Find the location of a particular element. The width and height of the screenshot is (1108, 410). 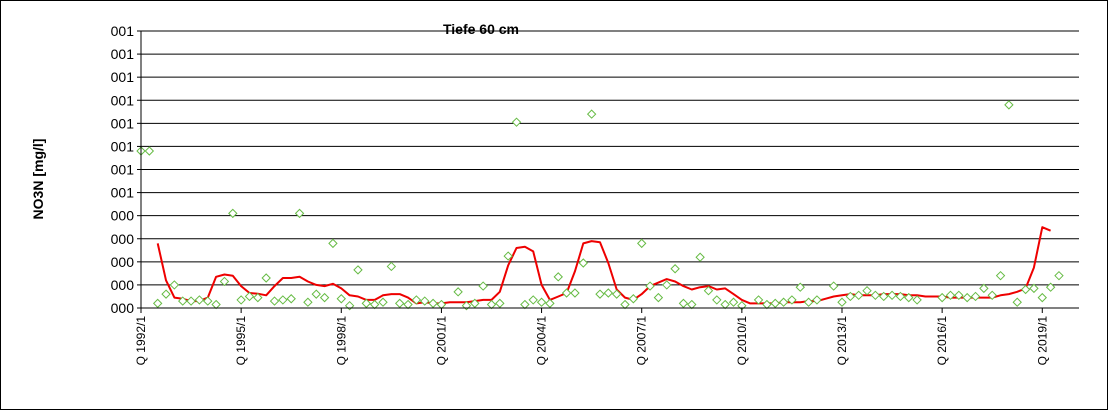

y-axis-label: NO3N [mg/l] is located at coordinates (38, 179).